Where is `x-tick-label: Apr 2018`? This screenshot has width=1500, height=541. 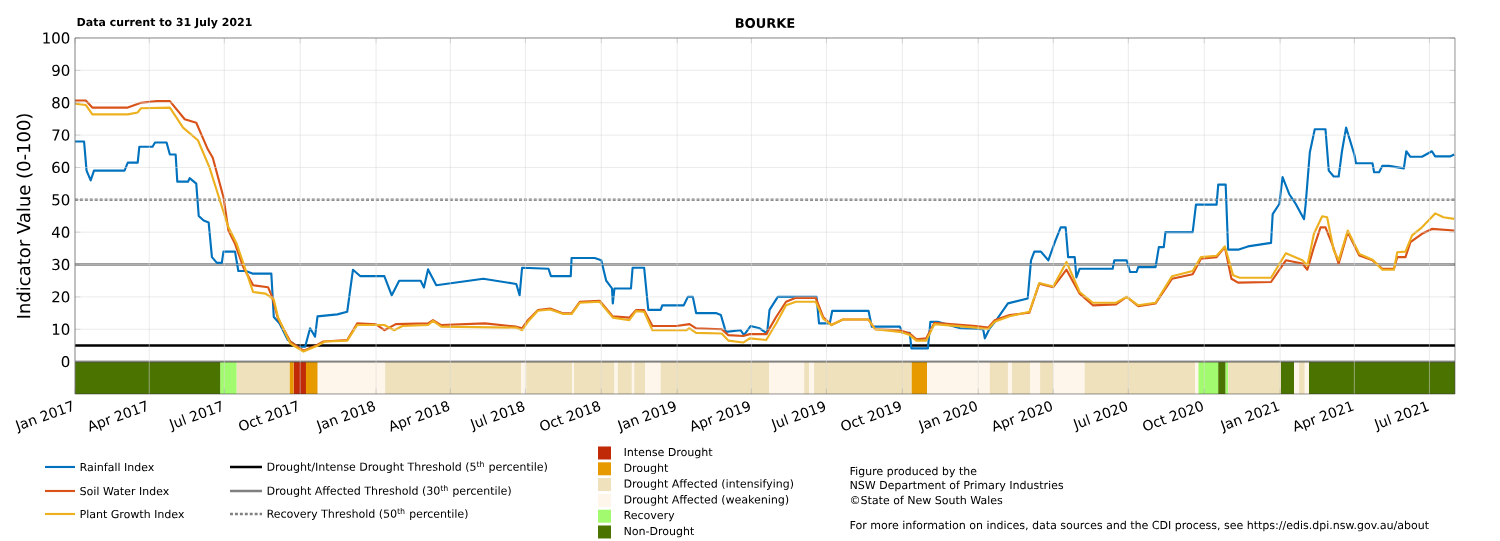
x-tick-label: Apr 2018 is located at coordinates (420, 416).